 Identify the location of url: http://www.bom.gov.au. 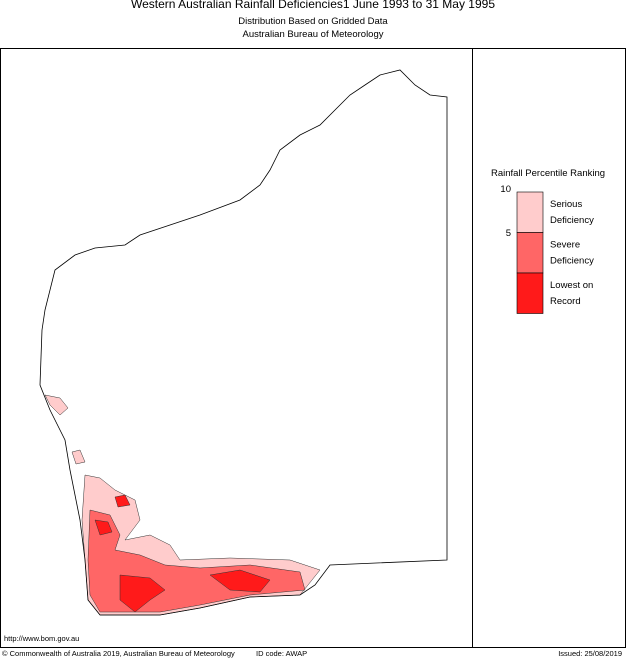
(41, 638).